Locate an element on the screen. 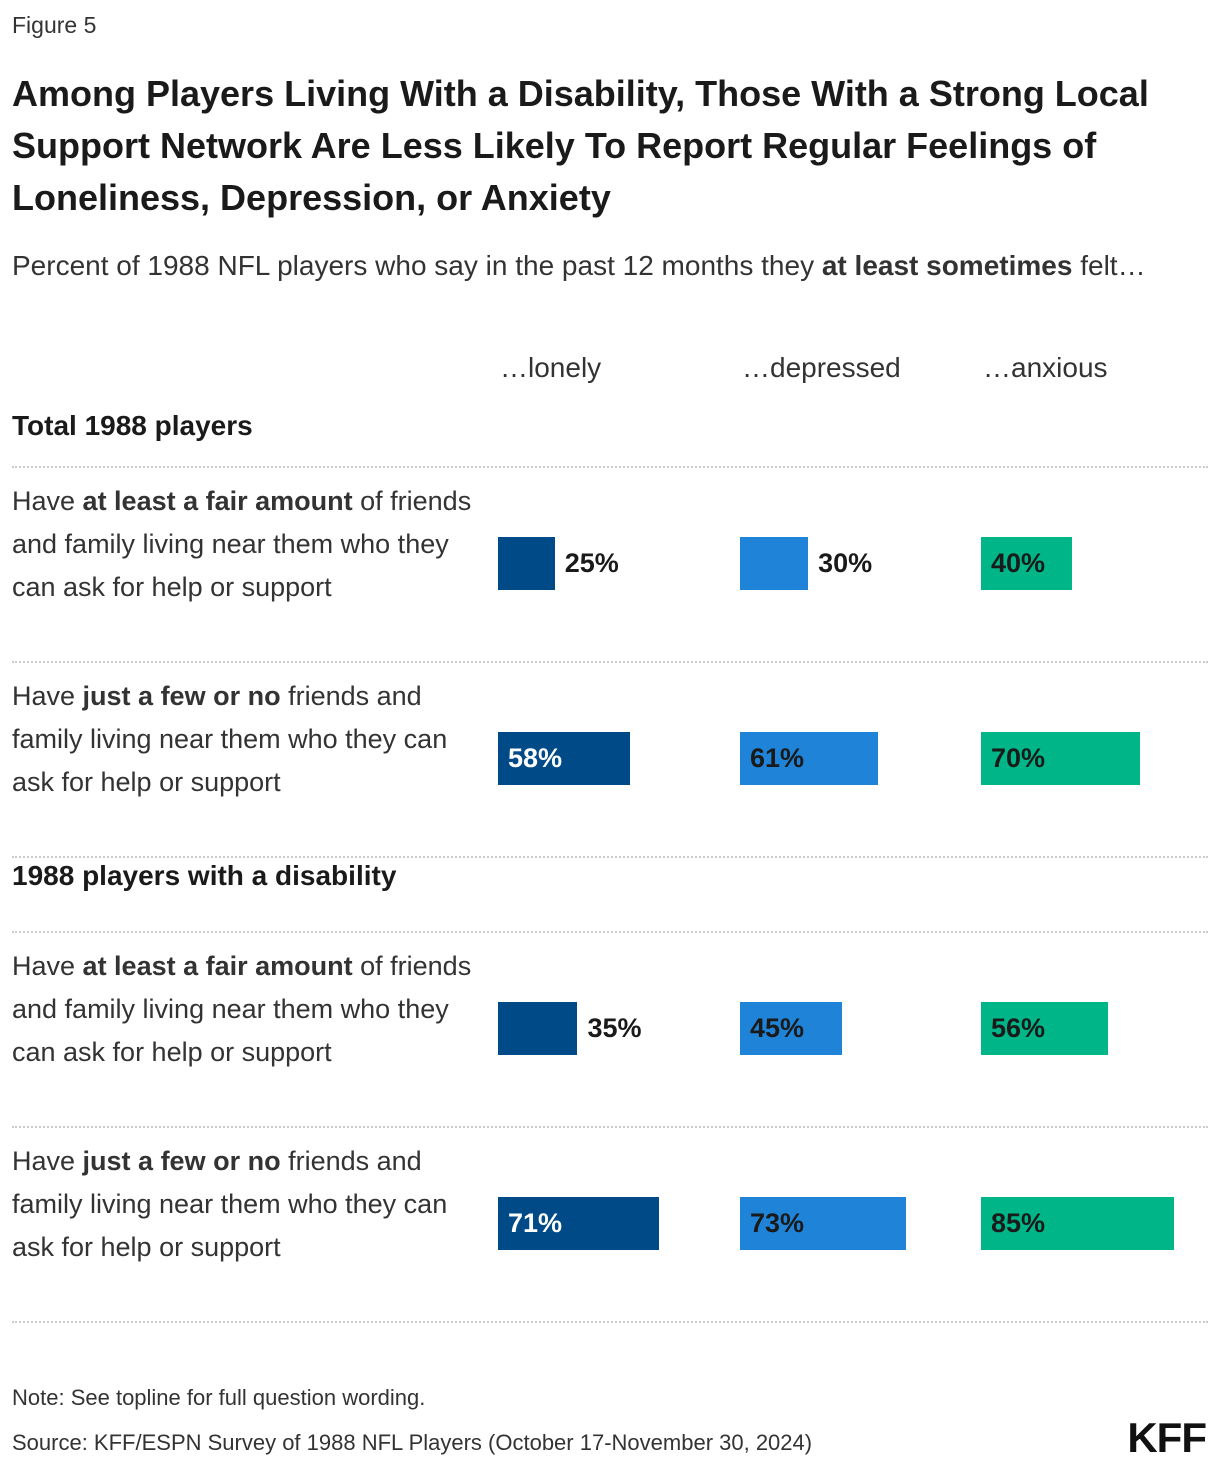 This screenshot has width=1220, height=1470. group-header: 1988 players with a disability is located at coordinates (204, 875).